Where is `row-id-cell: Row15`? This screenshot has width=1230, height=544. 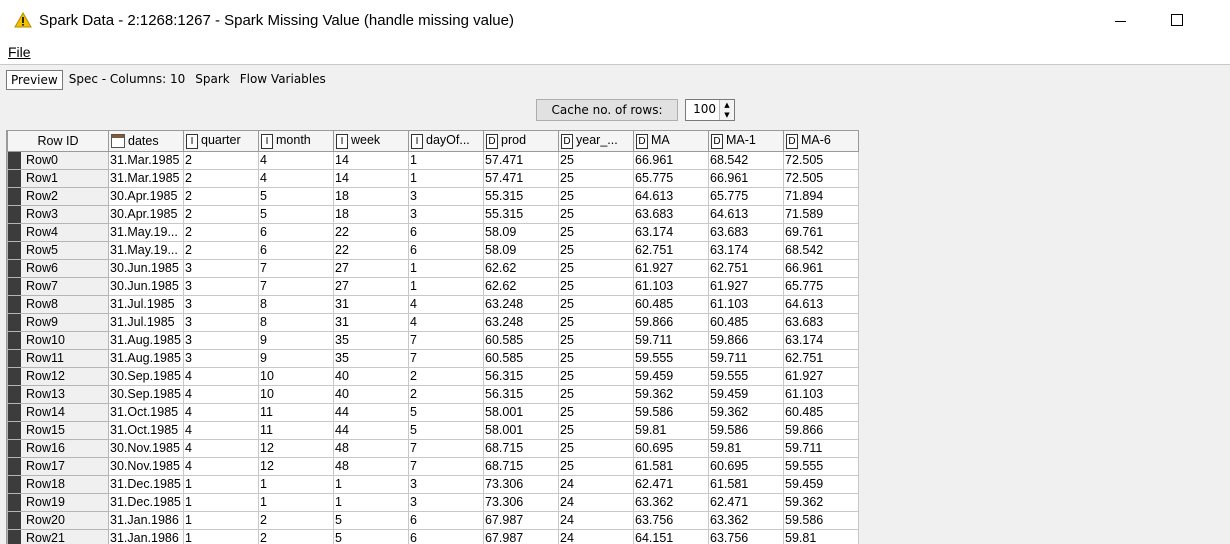 row-id-cell: Row15 is located at coordinates (58, 431).